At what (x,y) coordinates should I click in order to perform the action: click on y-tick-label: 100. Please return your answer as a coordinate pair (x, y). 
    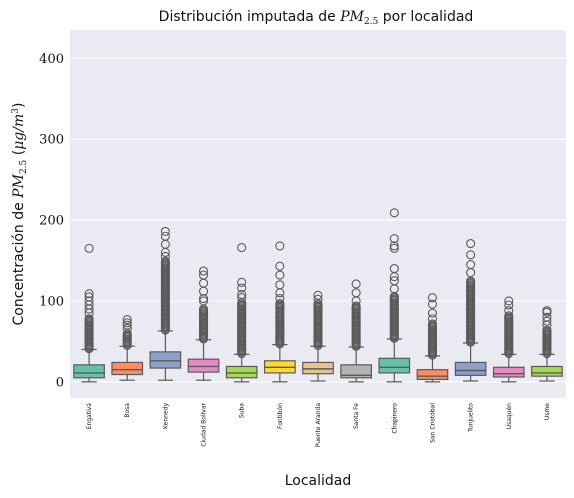
    Looking at the image, I should click on (51, 301).